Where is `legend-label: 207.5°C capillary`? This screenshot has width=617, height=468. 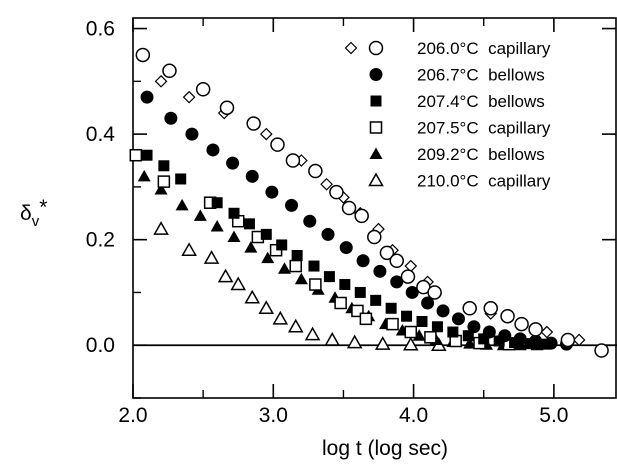
legend-label: 207.5°C capillary is located at coordinates (484, 128).